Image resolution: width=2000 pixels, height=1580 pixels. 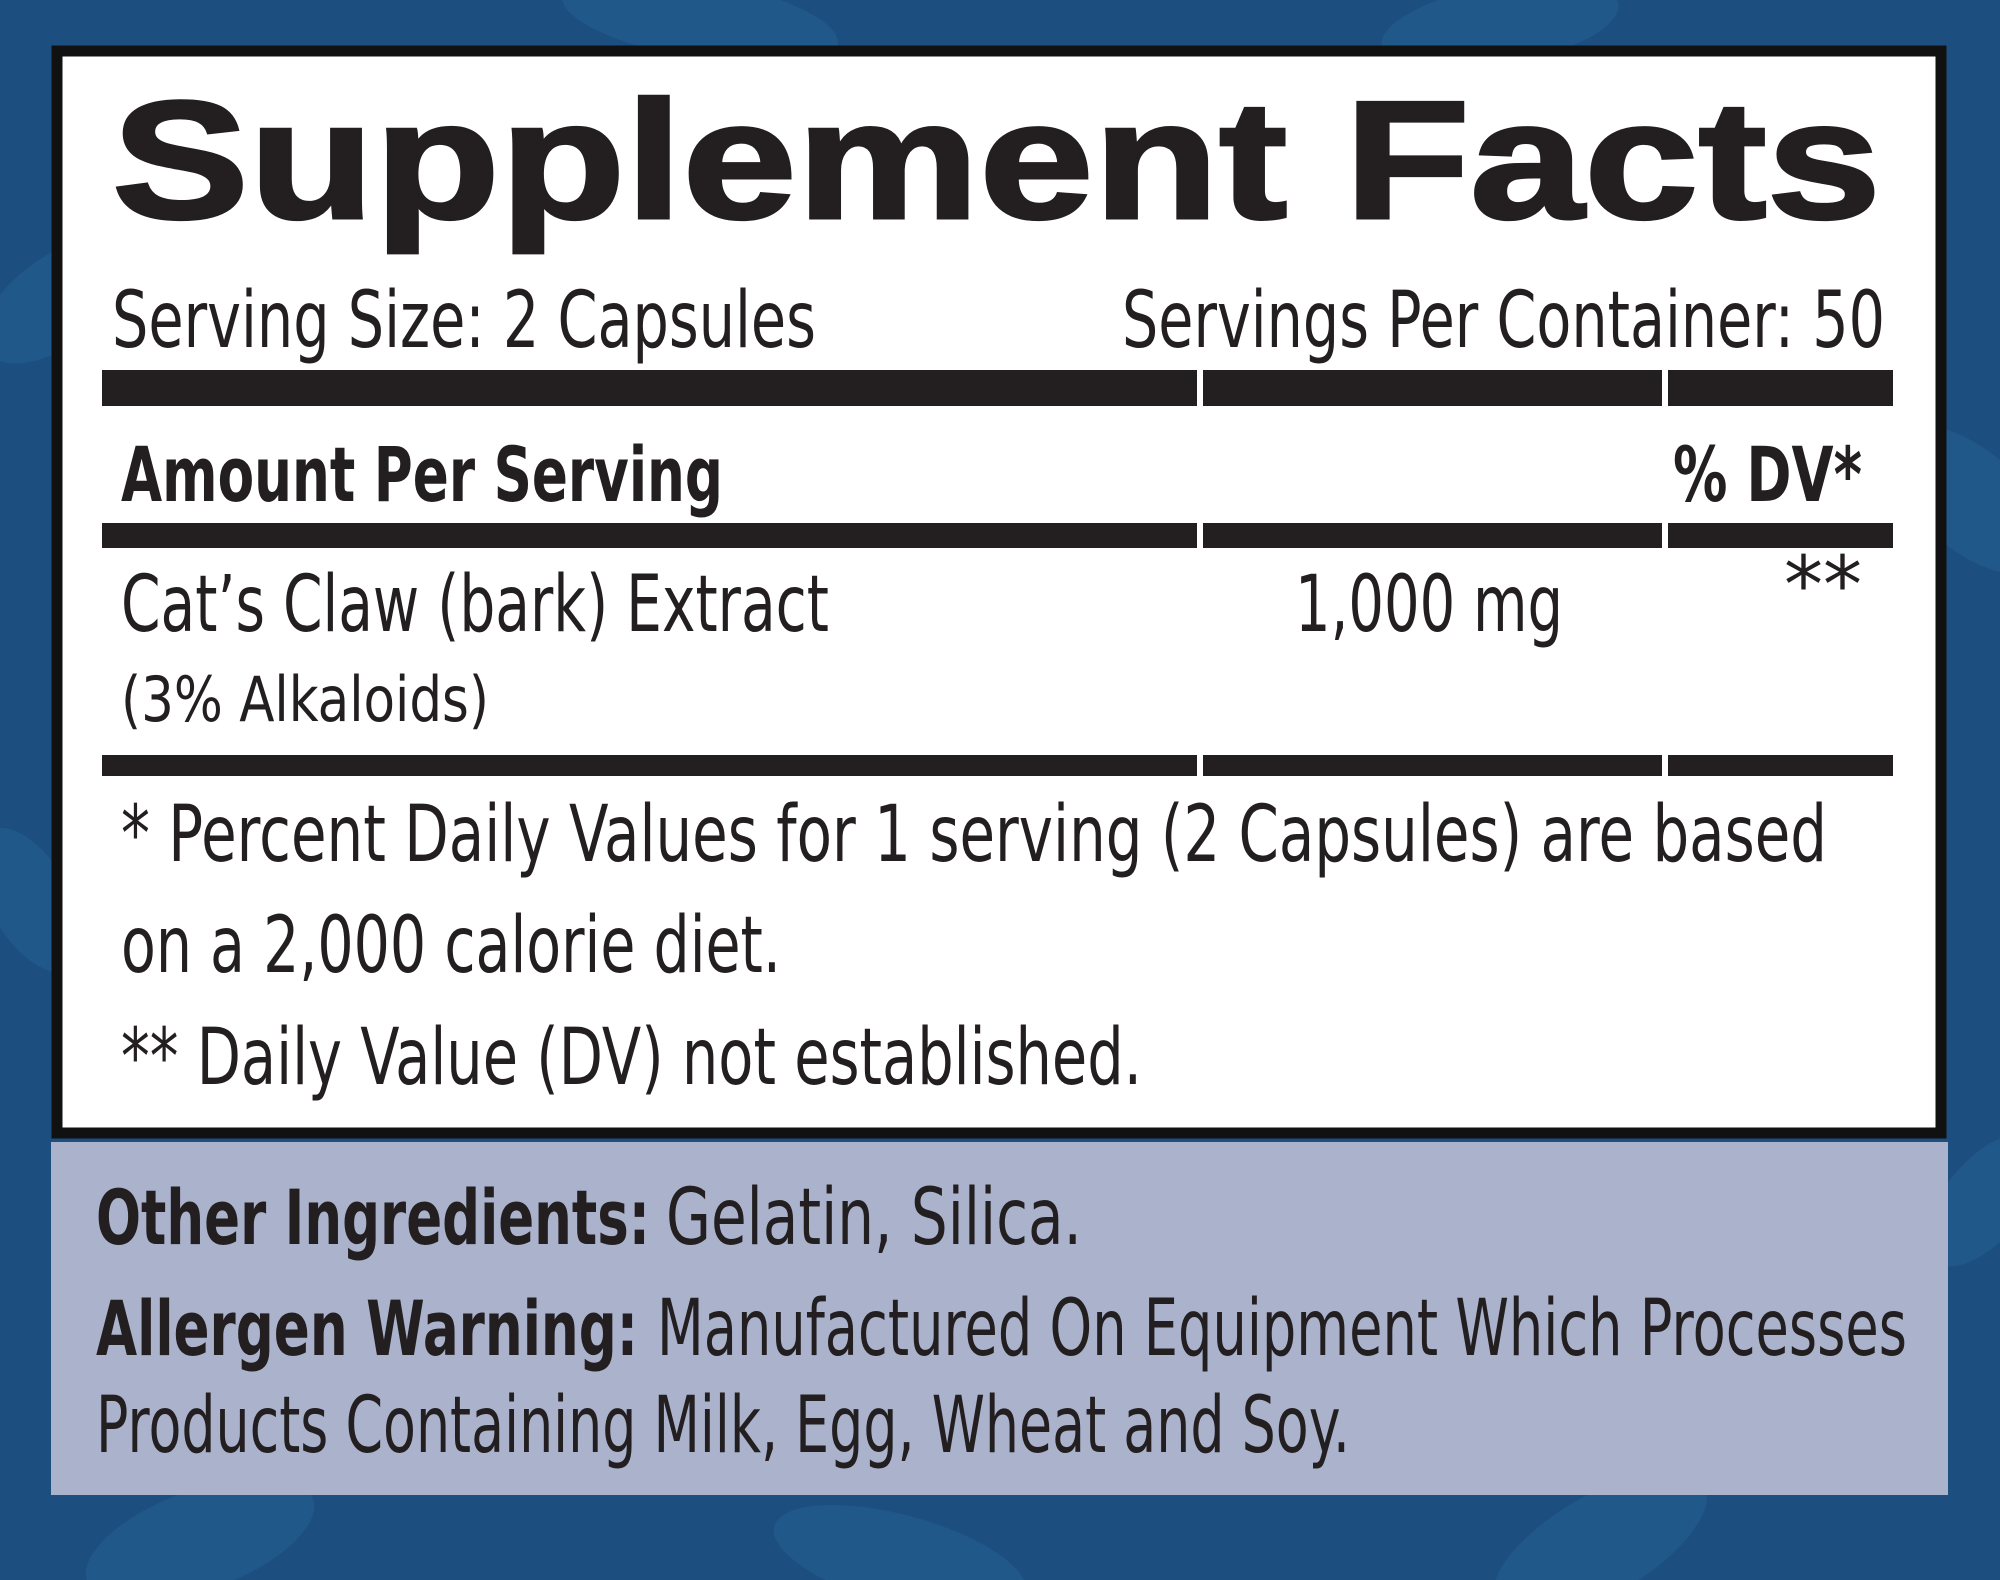 What do you see at coordinates (1429, 605) in the screenshot?
I see `ingredient-amount: 1,000 mg` at bounding box center [1429, 605].